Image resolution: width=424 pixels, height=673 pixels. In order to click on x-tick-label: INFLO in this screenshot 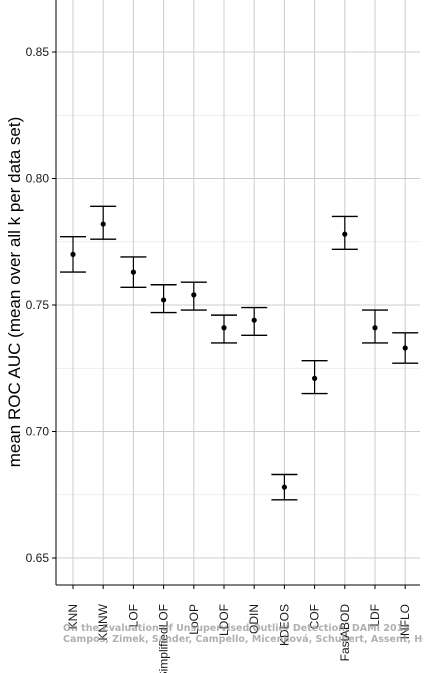, I will do `click(405, 621)`.